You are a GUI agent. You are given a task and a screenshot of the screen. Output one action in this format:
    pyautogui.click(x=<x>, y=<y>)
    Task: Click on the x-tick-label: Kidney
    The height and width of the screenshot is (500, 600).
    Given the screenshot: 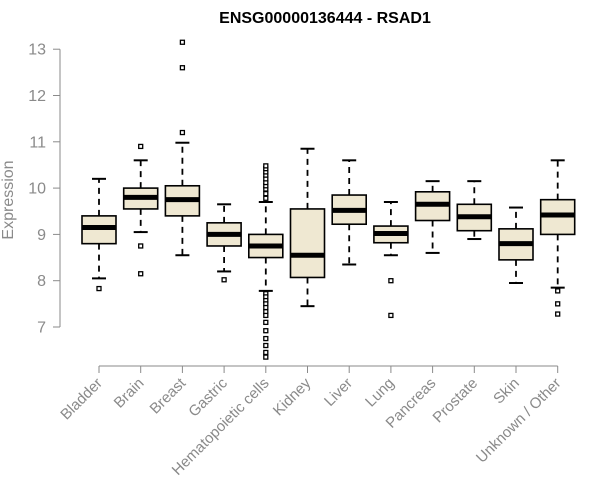 What is the action you would take?
    pyautogui.click(x=292, y=396)
    